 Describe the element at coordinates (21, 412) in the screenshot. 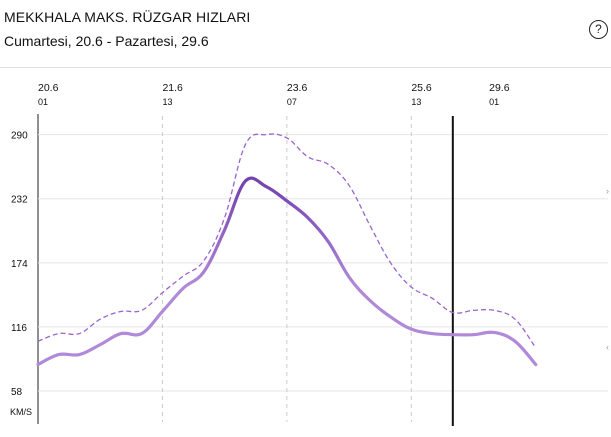

I see `y-axis-unit: KM/S` at that location.